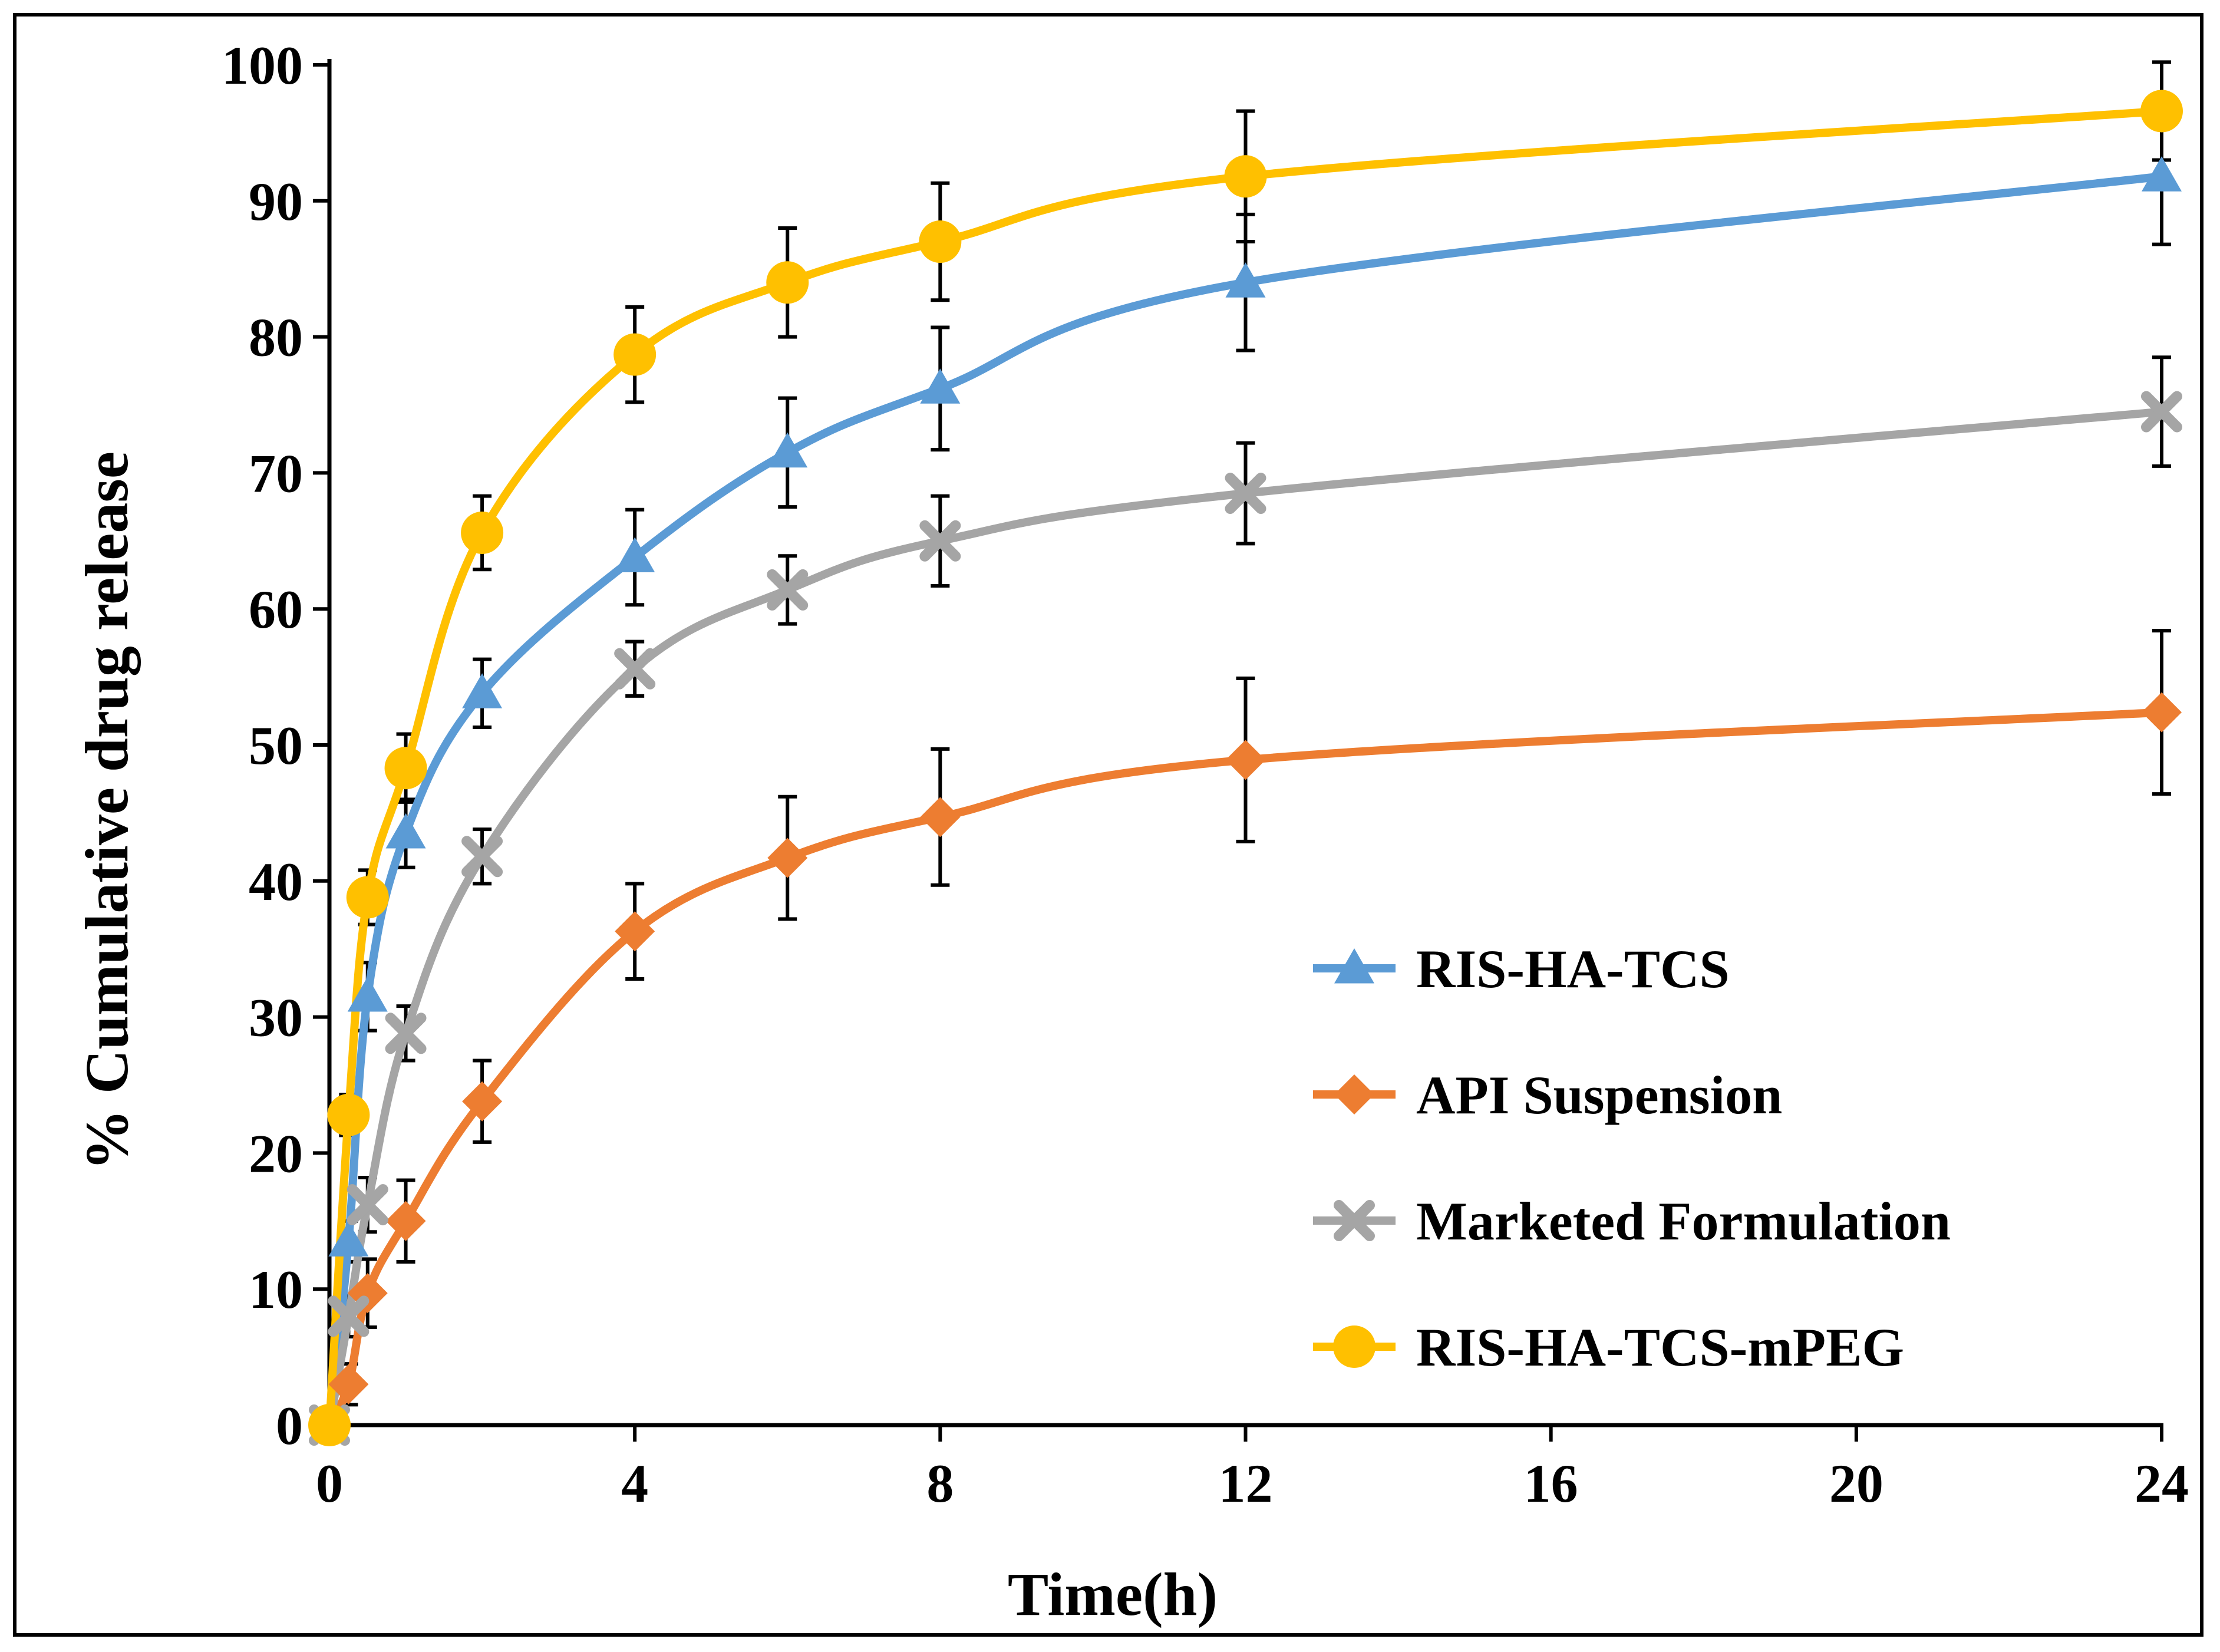 The image size is (2220, 1652). Describe the element at coordinates (1113, 1594) in the screenshot. I see `x-axis-title: Time(h)` at that location.